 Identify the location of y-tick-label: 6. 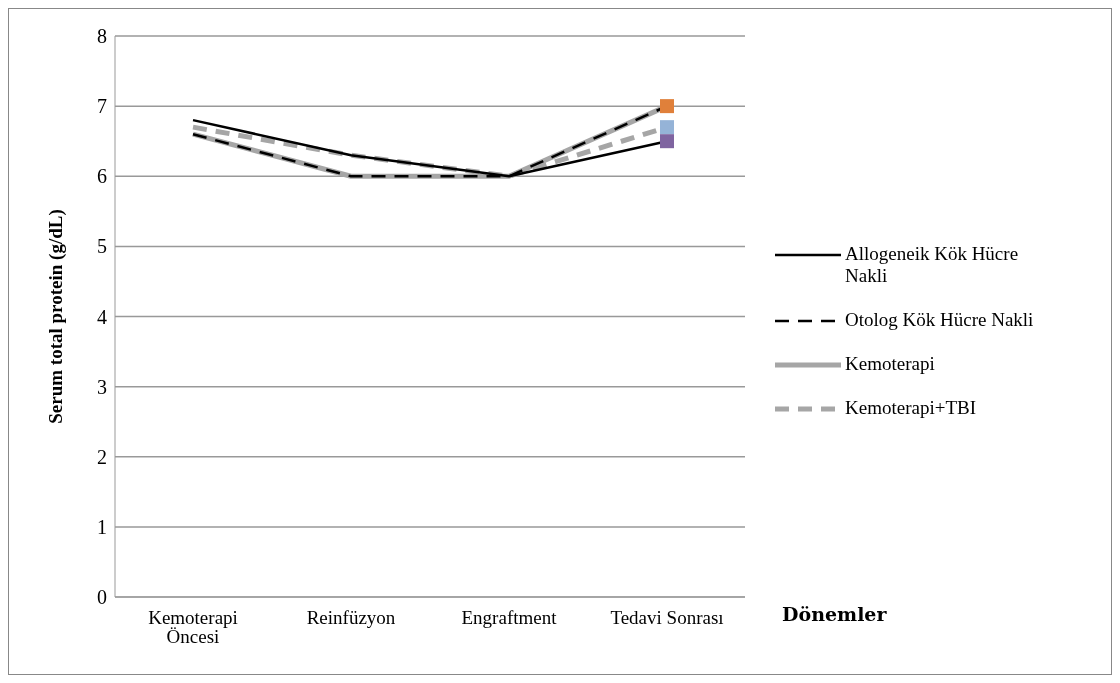
(102, 176).